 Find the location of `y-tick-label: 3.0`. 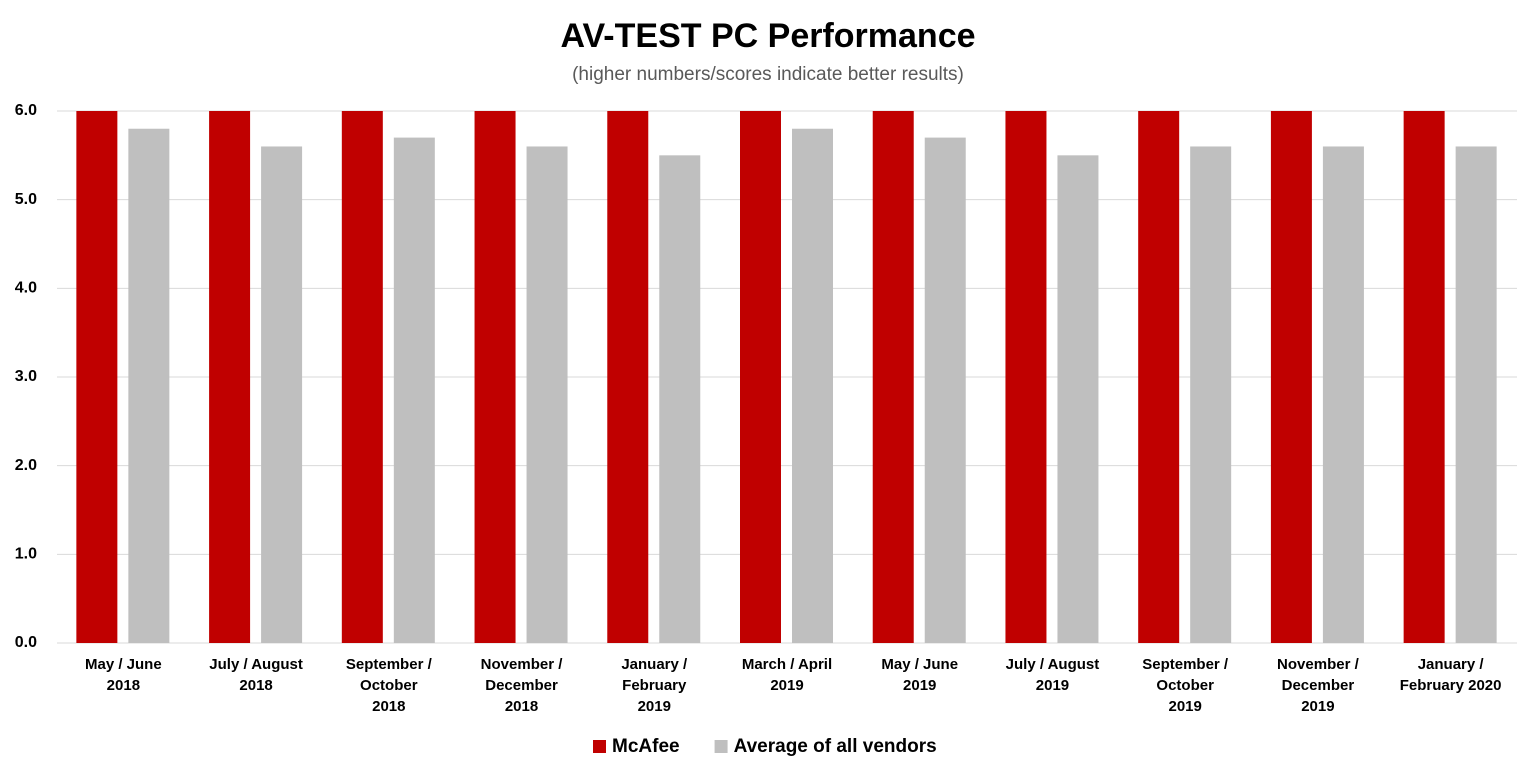

y-tick-label: 3.0 is located at coordinates (26, 376).